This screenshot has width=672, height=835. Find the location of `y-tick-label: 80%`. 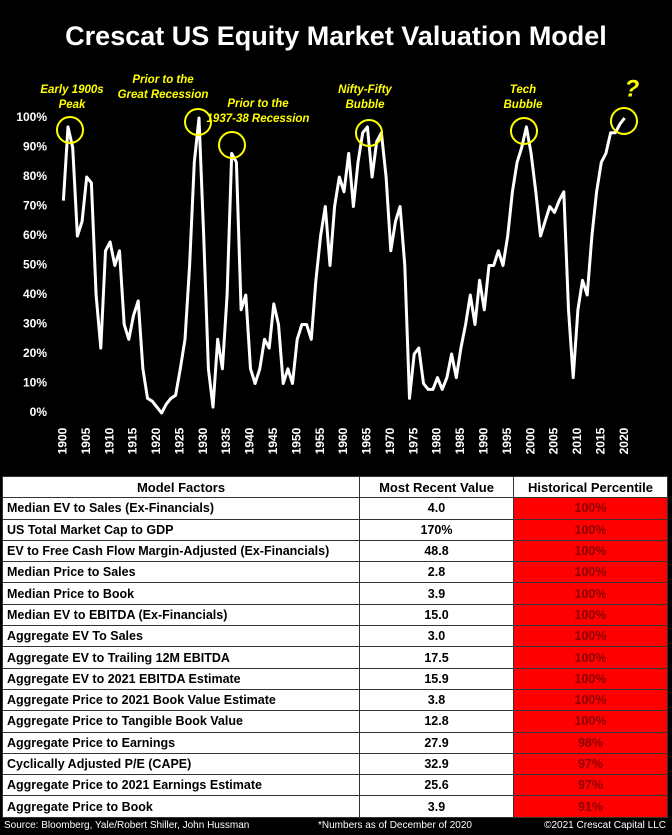

y-tick-label: 80% is located at coordinates (35, 176).